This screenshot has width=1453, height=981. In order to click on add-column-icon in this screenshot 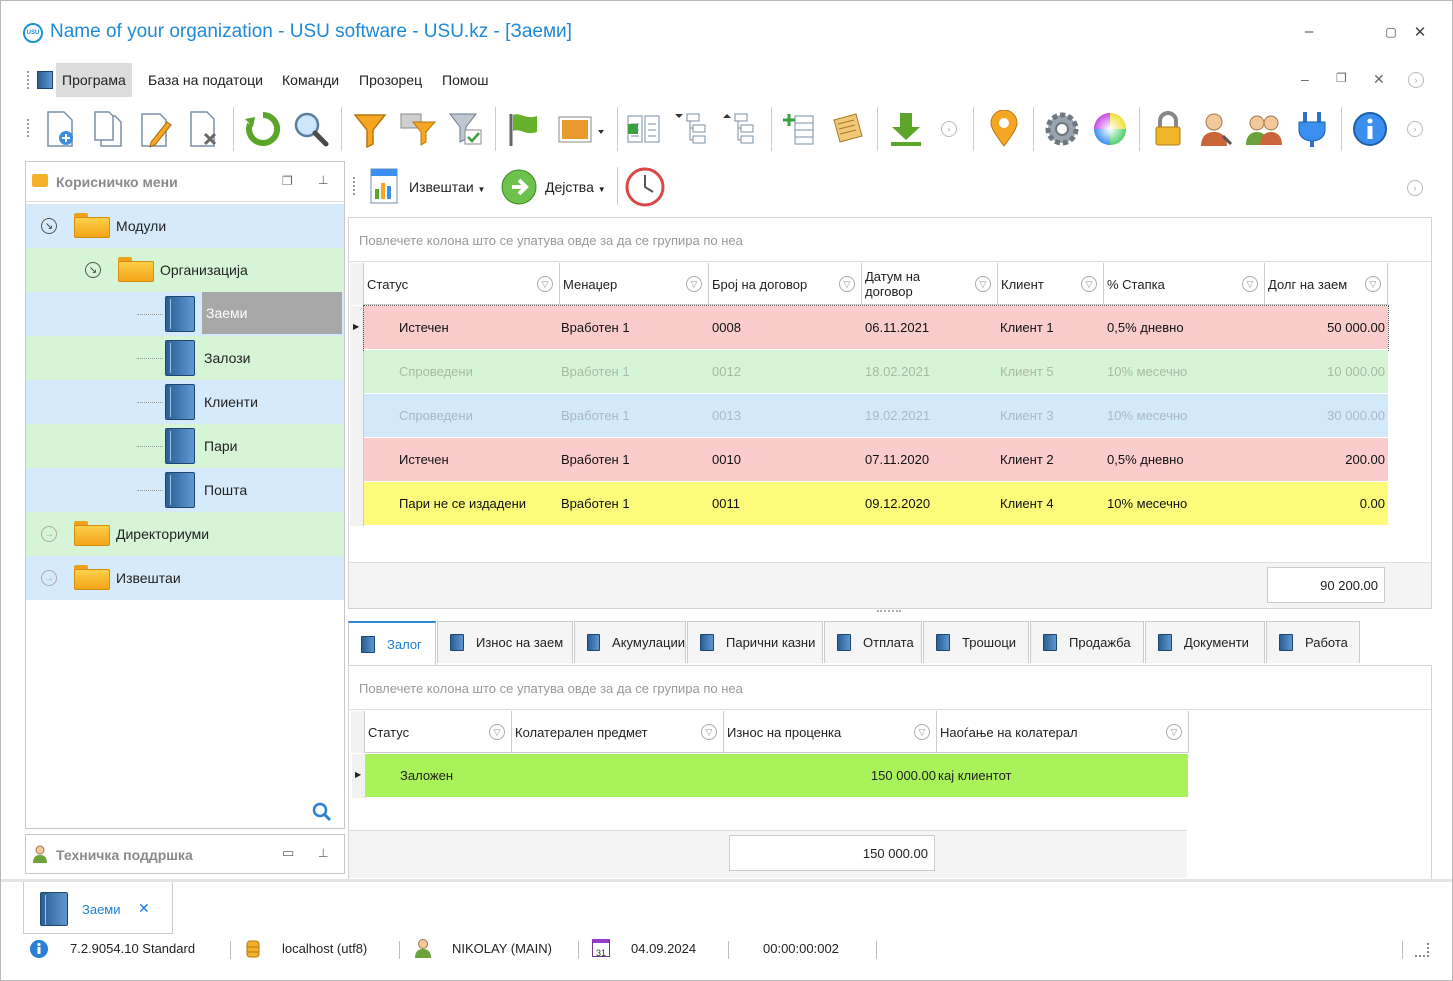, I will do `click(644, 129)`.